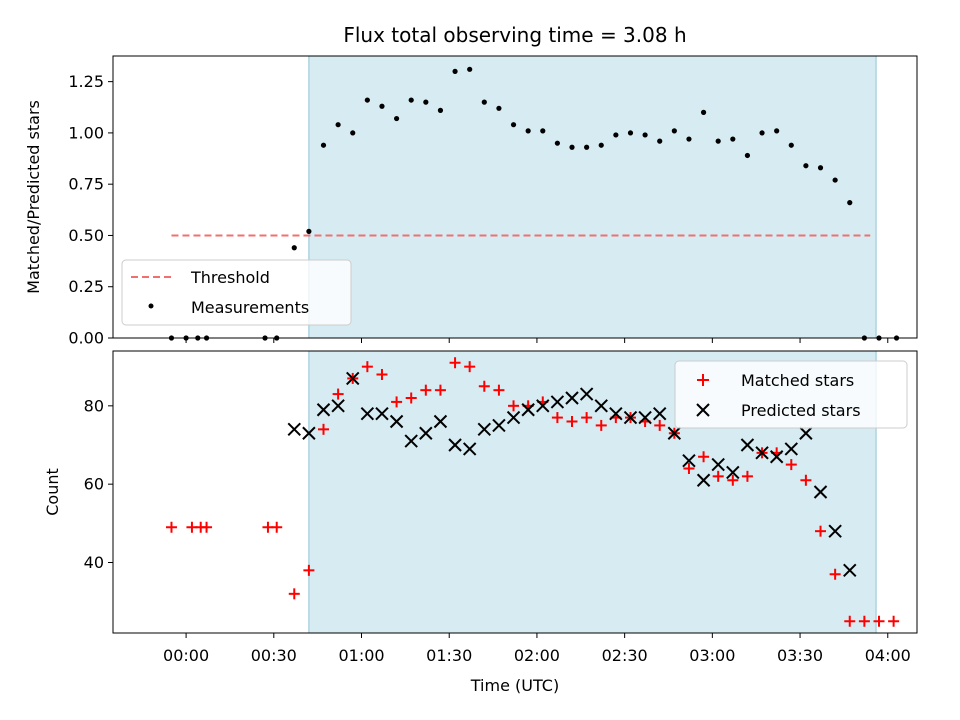  What do you see at coordinates (94, 562) in the screenshot?
I see `bottom-ytick-label: 40` at bounding box center [94, 562].